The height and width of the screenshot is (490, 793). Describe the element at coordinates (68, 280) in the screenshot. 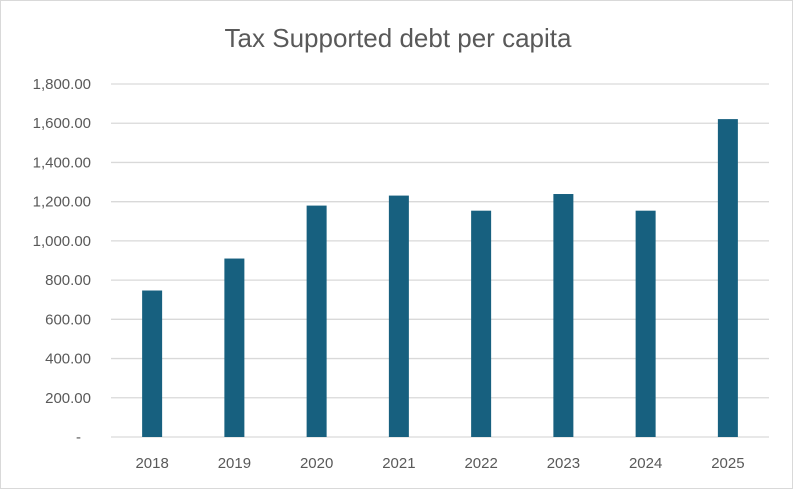

I see `y-tick-label: 800.00` at that location.